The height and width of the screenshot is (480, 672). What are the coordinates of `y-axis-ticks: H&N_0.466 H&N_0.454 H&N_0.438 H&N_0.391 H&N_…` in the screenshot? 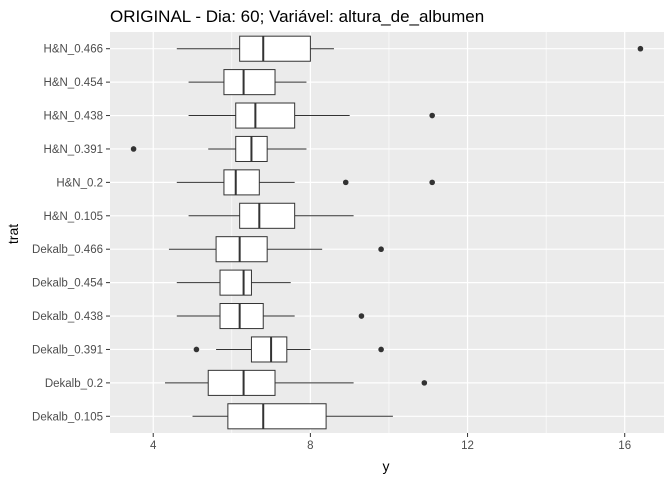 It's located at (71, 233).